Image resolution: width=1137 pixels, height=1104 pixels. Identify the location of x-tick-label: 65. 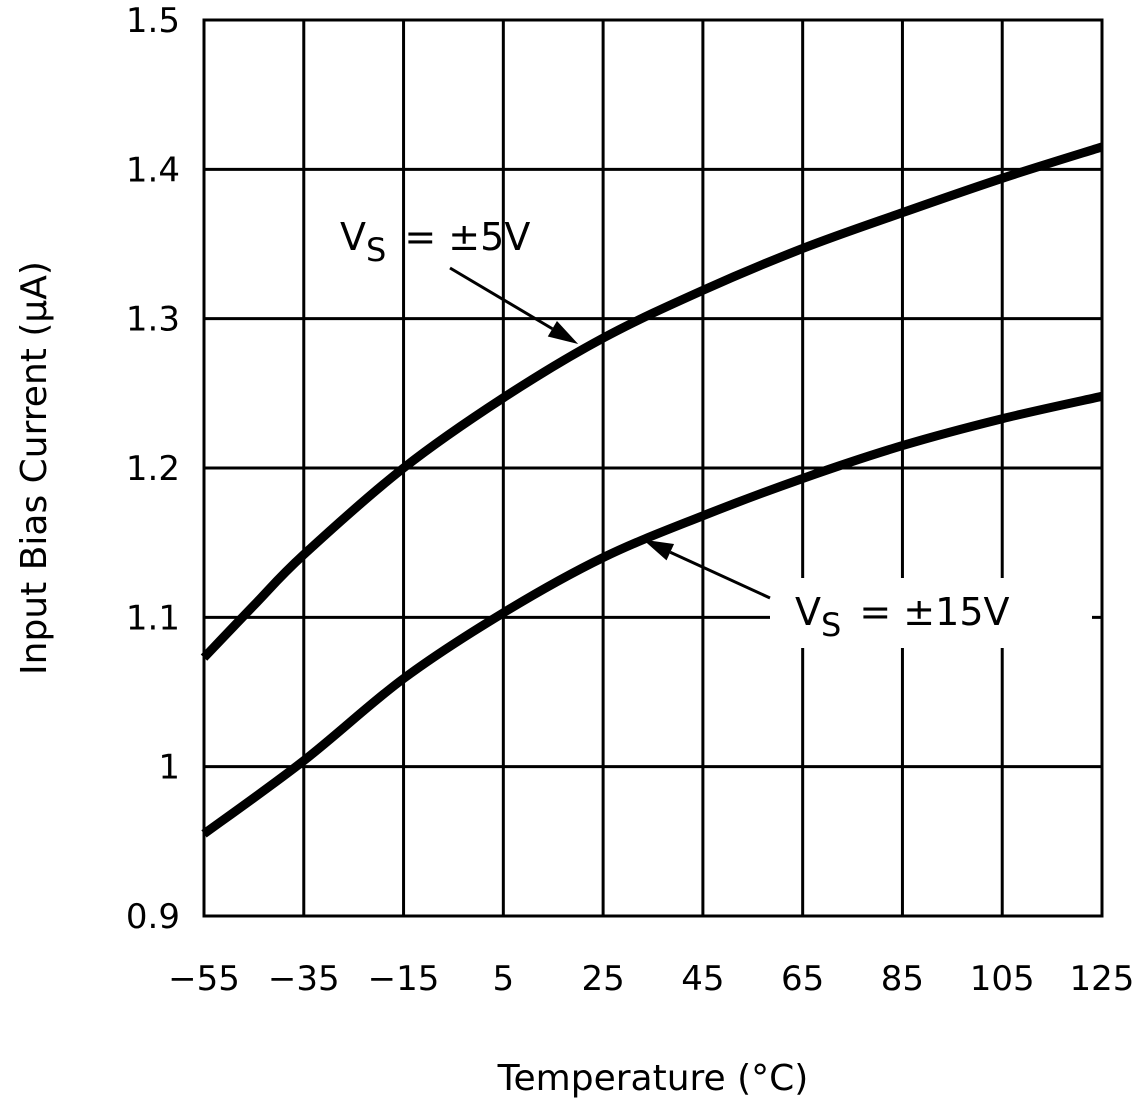
(802, 979).